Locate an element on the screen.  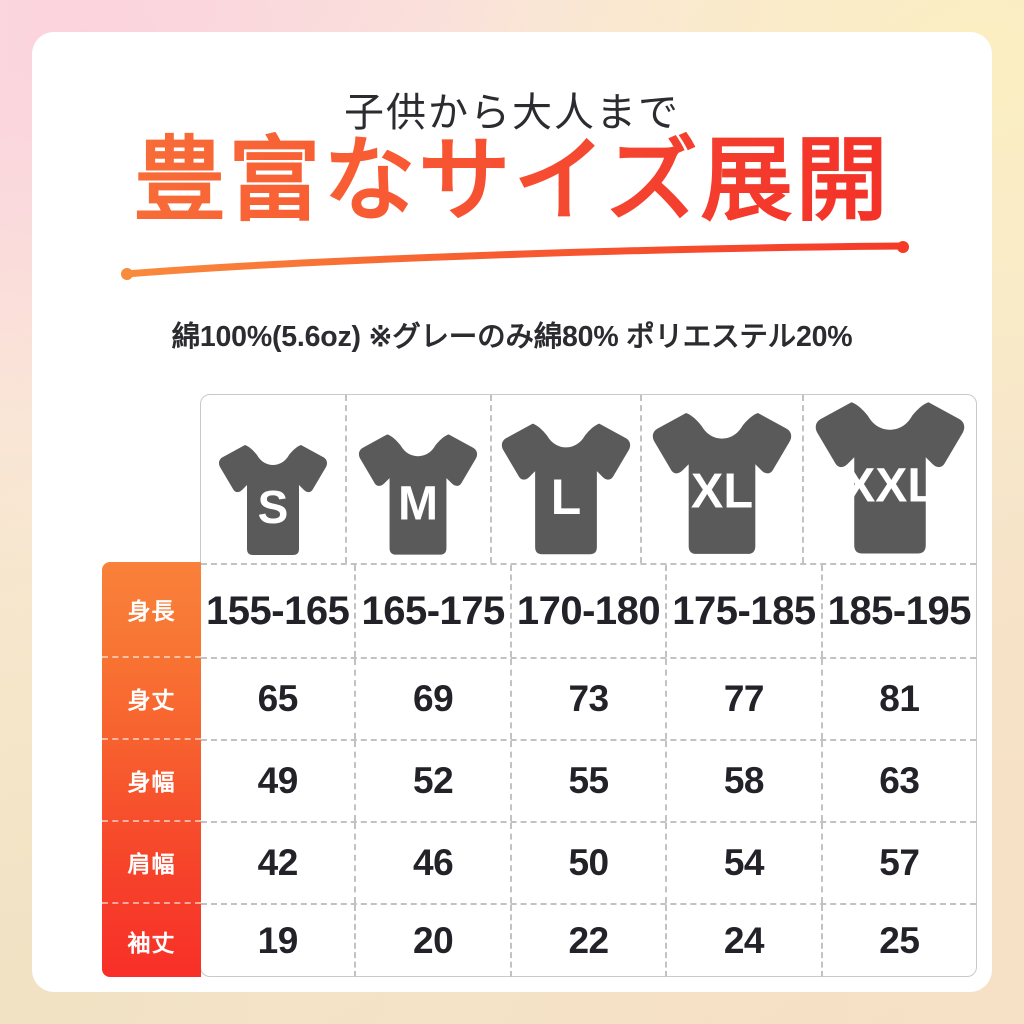
cell-height-l: 170-180 is located at coordinates (587, 611).